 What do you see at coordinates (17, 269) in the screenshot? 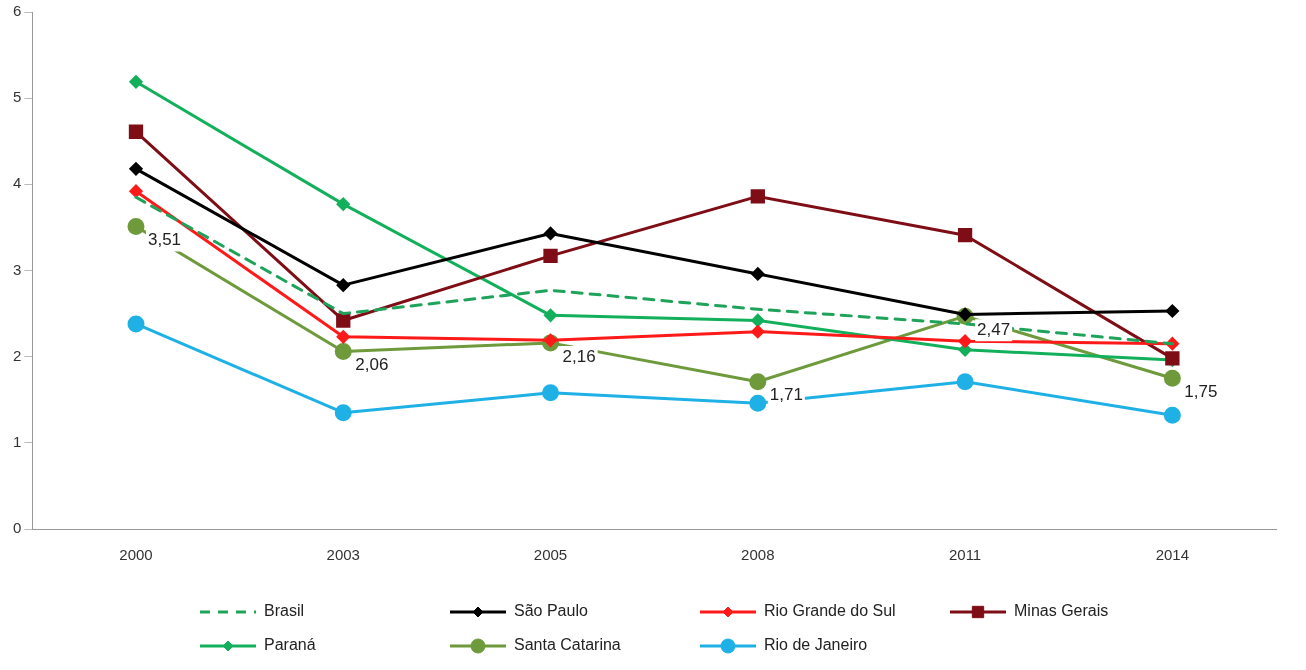
I see `y-tick-label: 3` at bounding box center [17, 269].